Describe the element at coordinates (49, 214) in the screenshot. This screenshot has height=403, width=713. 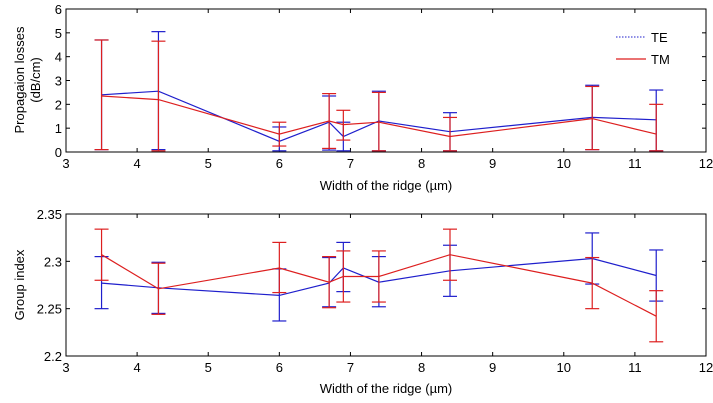
I see `group-index-y-tick-label: 2.35` at that location.